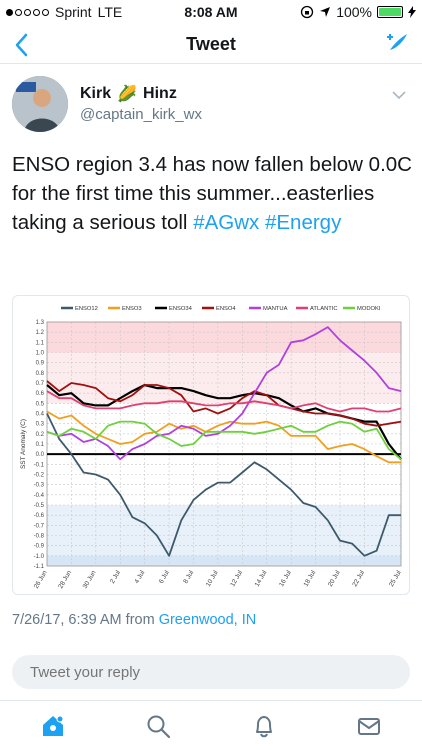  What do you see at coordinates (96, 93) in the screenshot?
I see `author-first-name: Kirk` at bounding box center [96, 93].